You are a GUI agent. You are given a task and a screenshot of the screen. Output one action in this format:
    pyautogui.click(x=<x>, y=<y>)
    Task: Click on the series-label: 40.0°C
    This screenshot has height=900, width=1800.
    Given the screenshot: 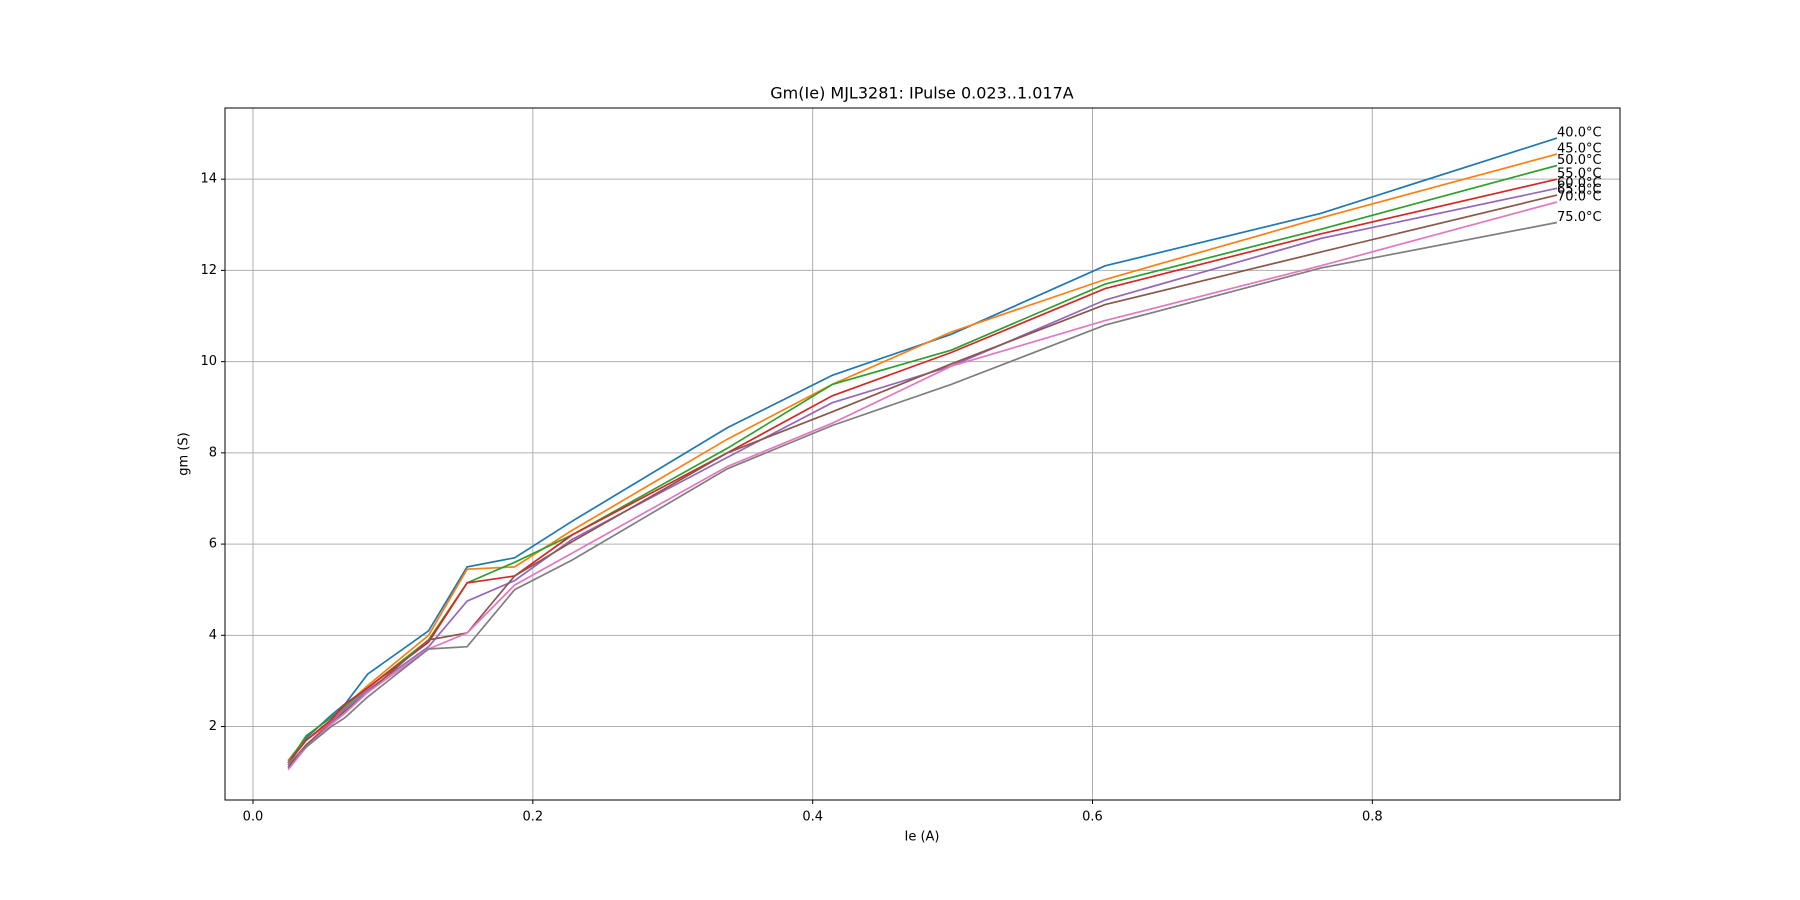 What is the action you would take?
    pyautogui.click(x=1579, y=133)
    